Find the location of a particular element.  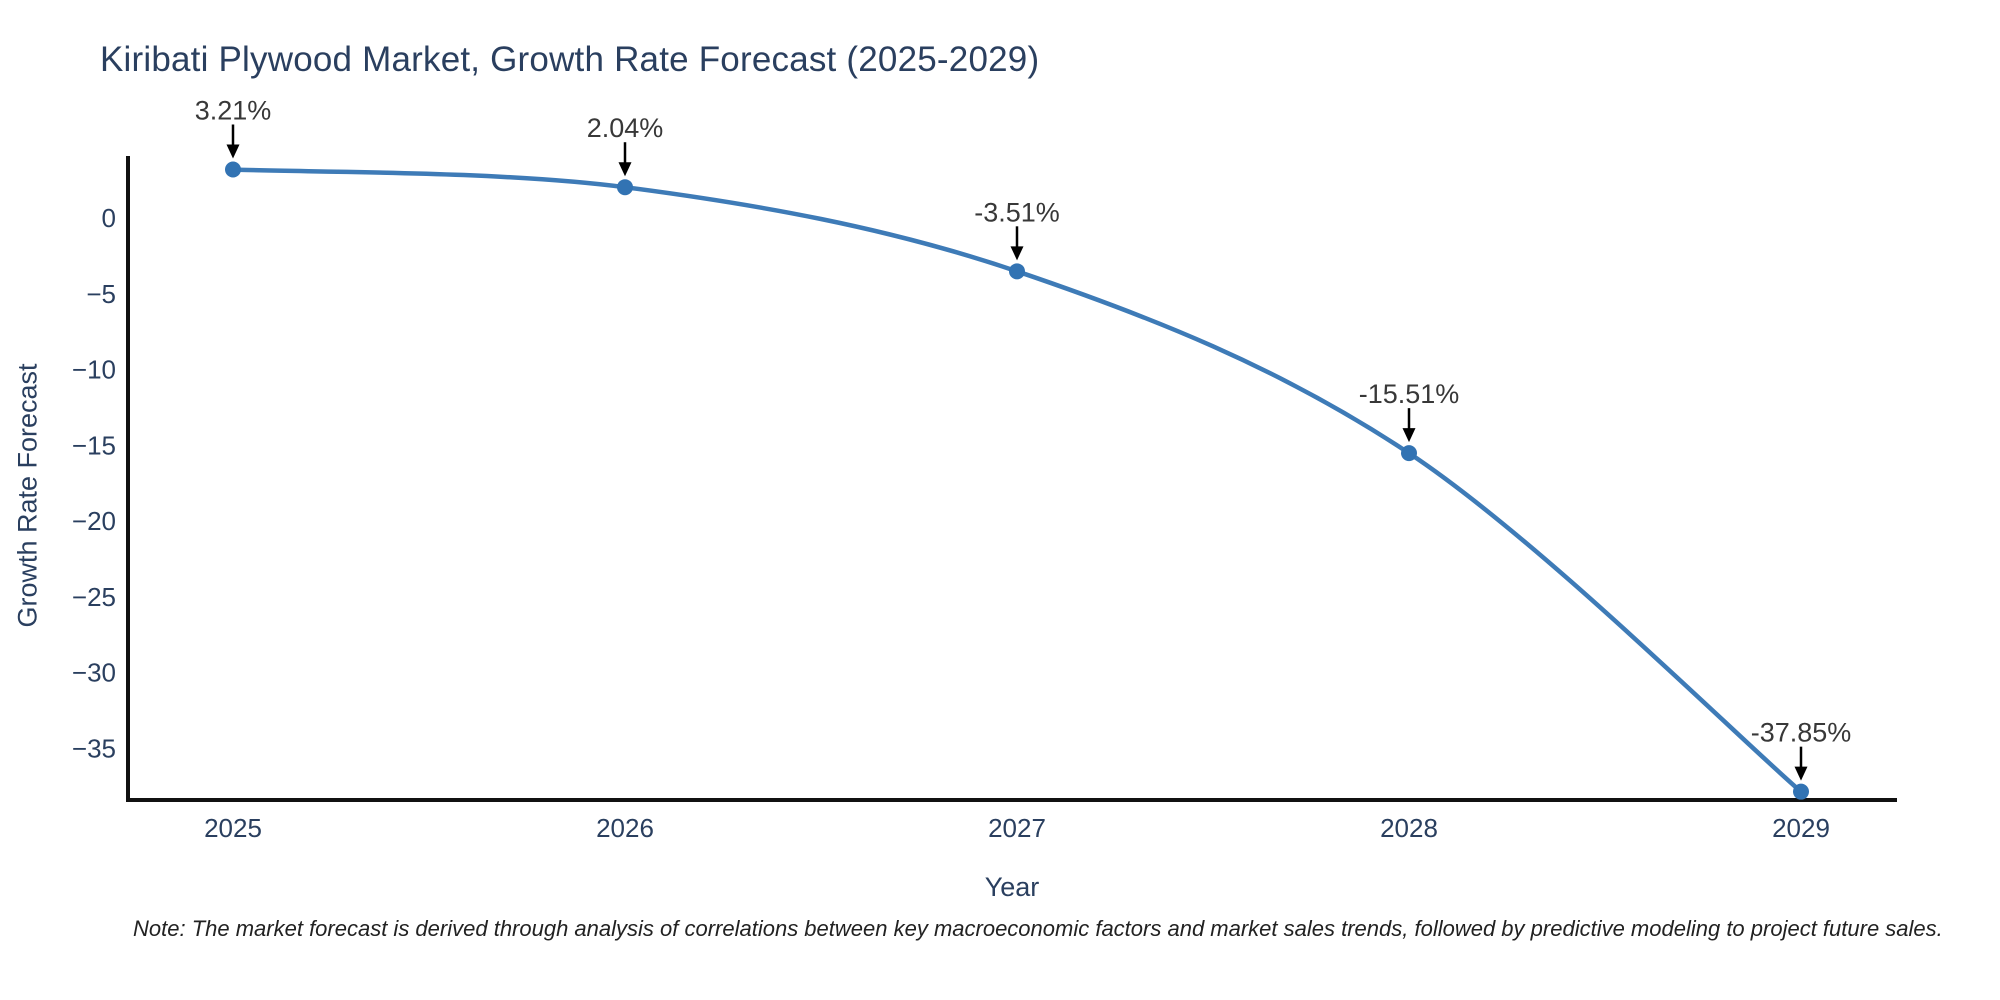

y-tick-label: −5 is located at coordinates (101, 294).